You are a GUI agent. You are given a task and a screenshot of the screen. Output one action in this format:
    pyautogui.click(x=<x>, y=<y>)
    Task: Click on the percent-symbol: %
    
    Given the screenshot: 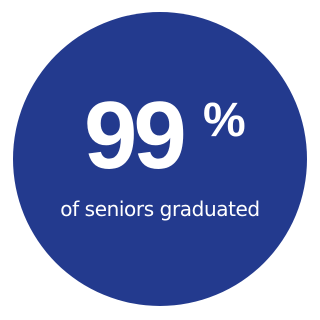 What is the action you would take?
    pyautogui.click(x=224, y=120)
    